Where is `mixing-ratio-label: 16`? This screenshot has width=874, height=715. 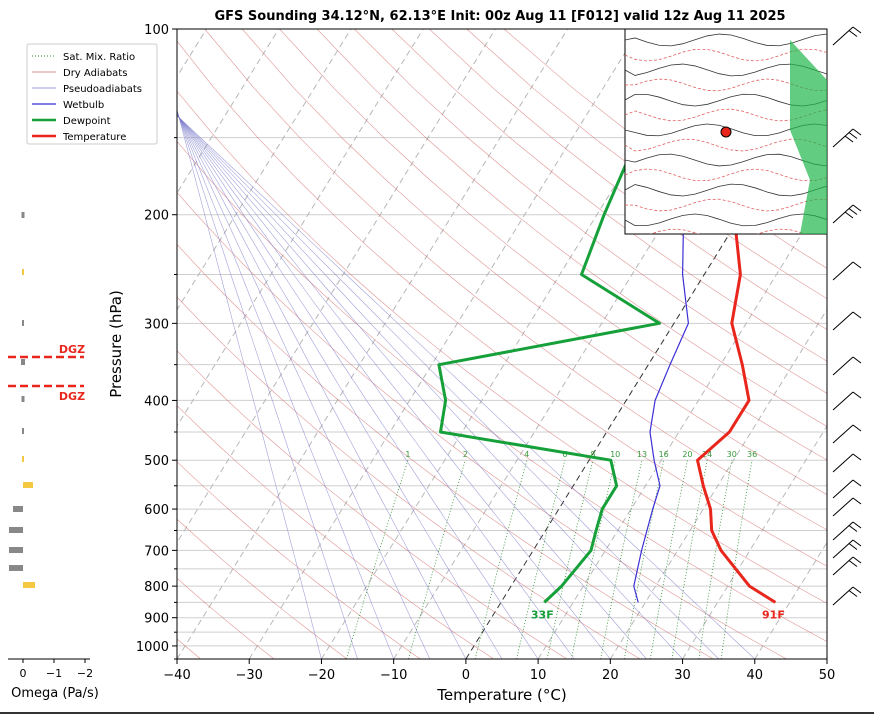 mixing-ratio-label: 16 is located at coordinates (664, 454).